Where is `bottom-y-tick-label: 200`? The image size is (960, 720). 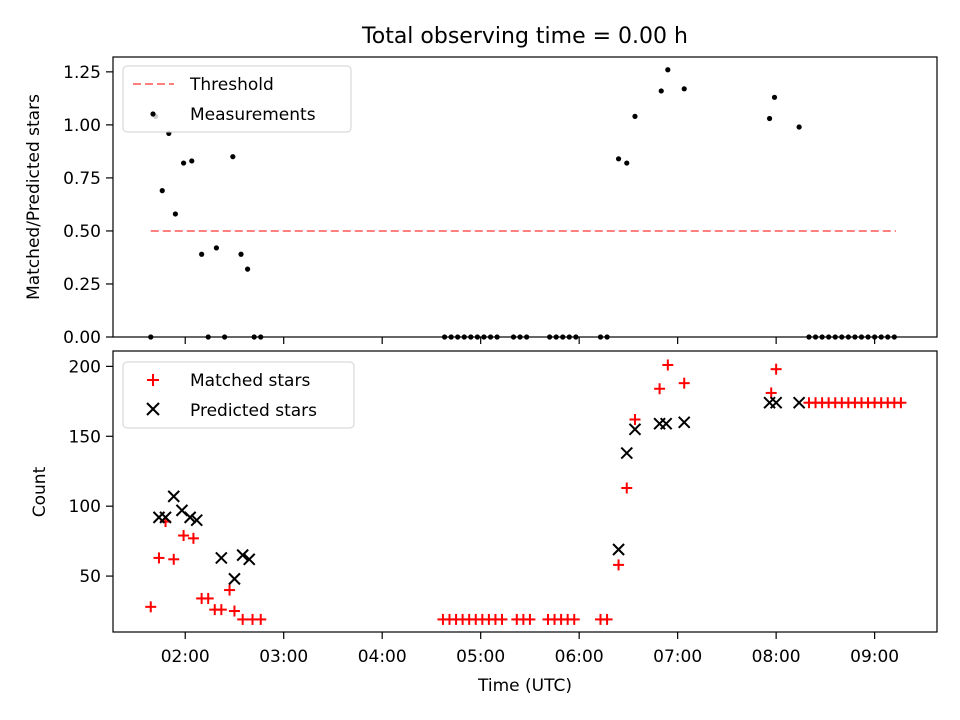
bottom-y-tick-label: 200 is located at coordinates (85, 367).